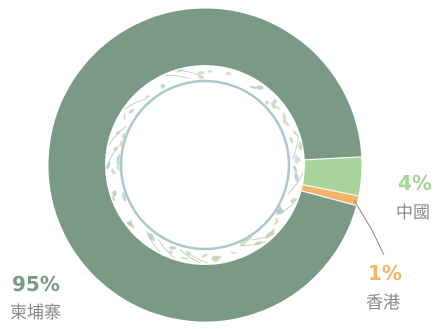  I want to click on cambodia-name-label: 柬埔寨, so click(35, 313).